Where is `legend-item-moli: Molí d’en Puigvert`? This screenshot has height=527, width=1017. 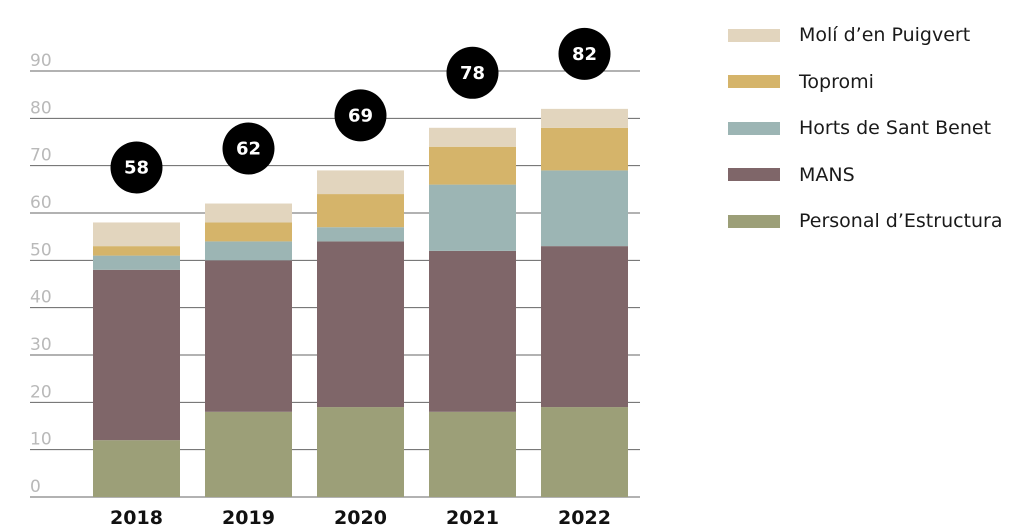 legend-item-moli: Molí d’en Puigvert is located at coordinates (865, 35).